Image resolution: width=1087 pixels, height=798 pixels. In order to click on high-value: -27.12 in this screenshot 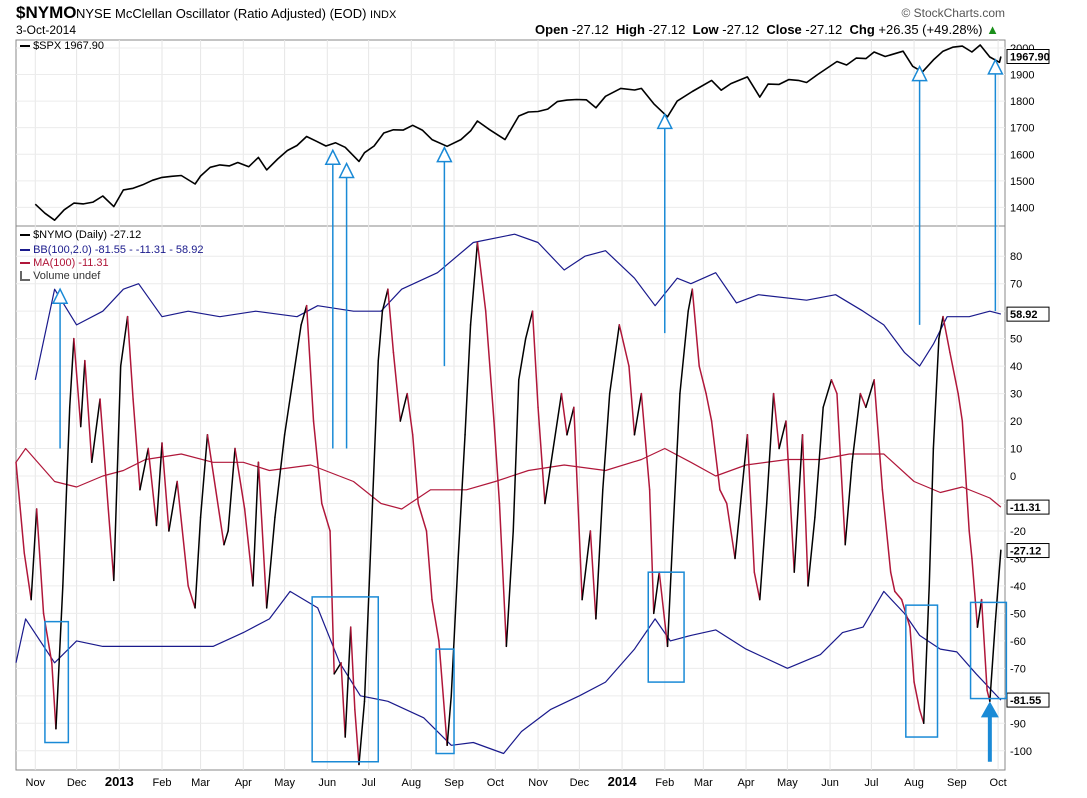, I will do `click(667, 29)`.